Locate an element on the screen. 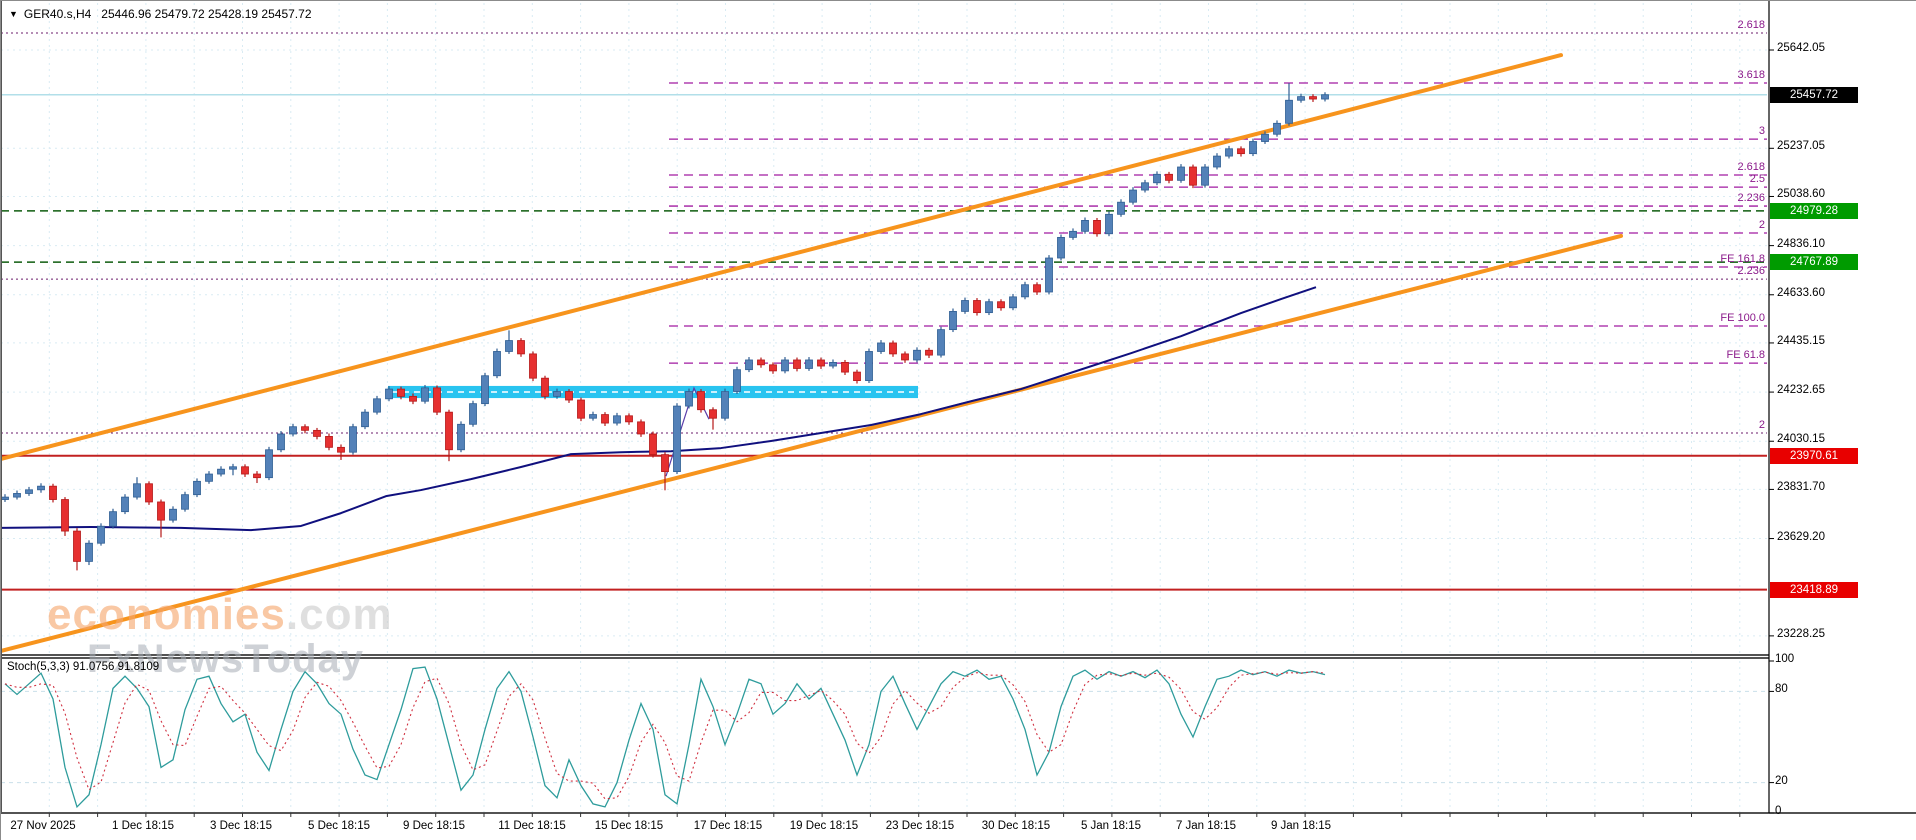 This screenshot has height=840, width=1916. support-band is located at coordinates (653, 392).